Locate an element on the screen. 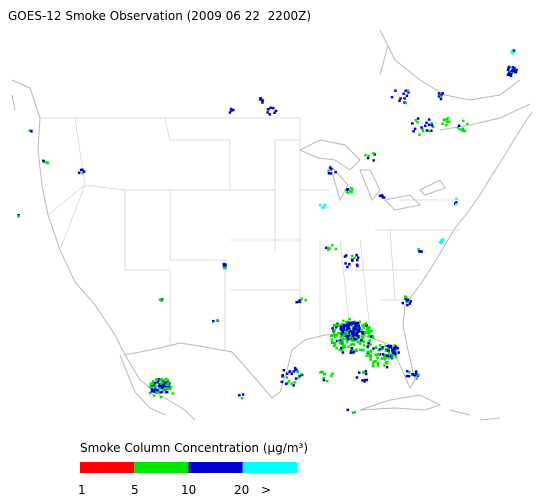 This screenshot has width=540, height=504. caribbean is located at coordinates (430, 407).